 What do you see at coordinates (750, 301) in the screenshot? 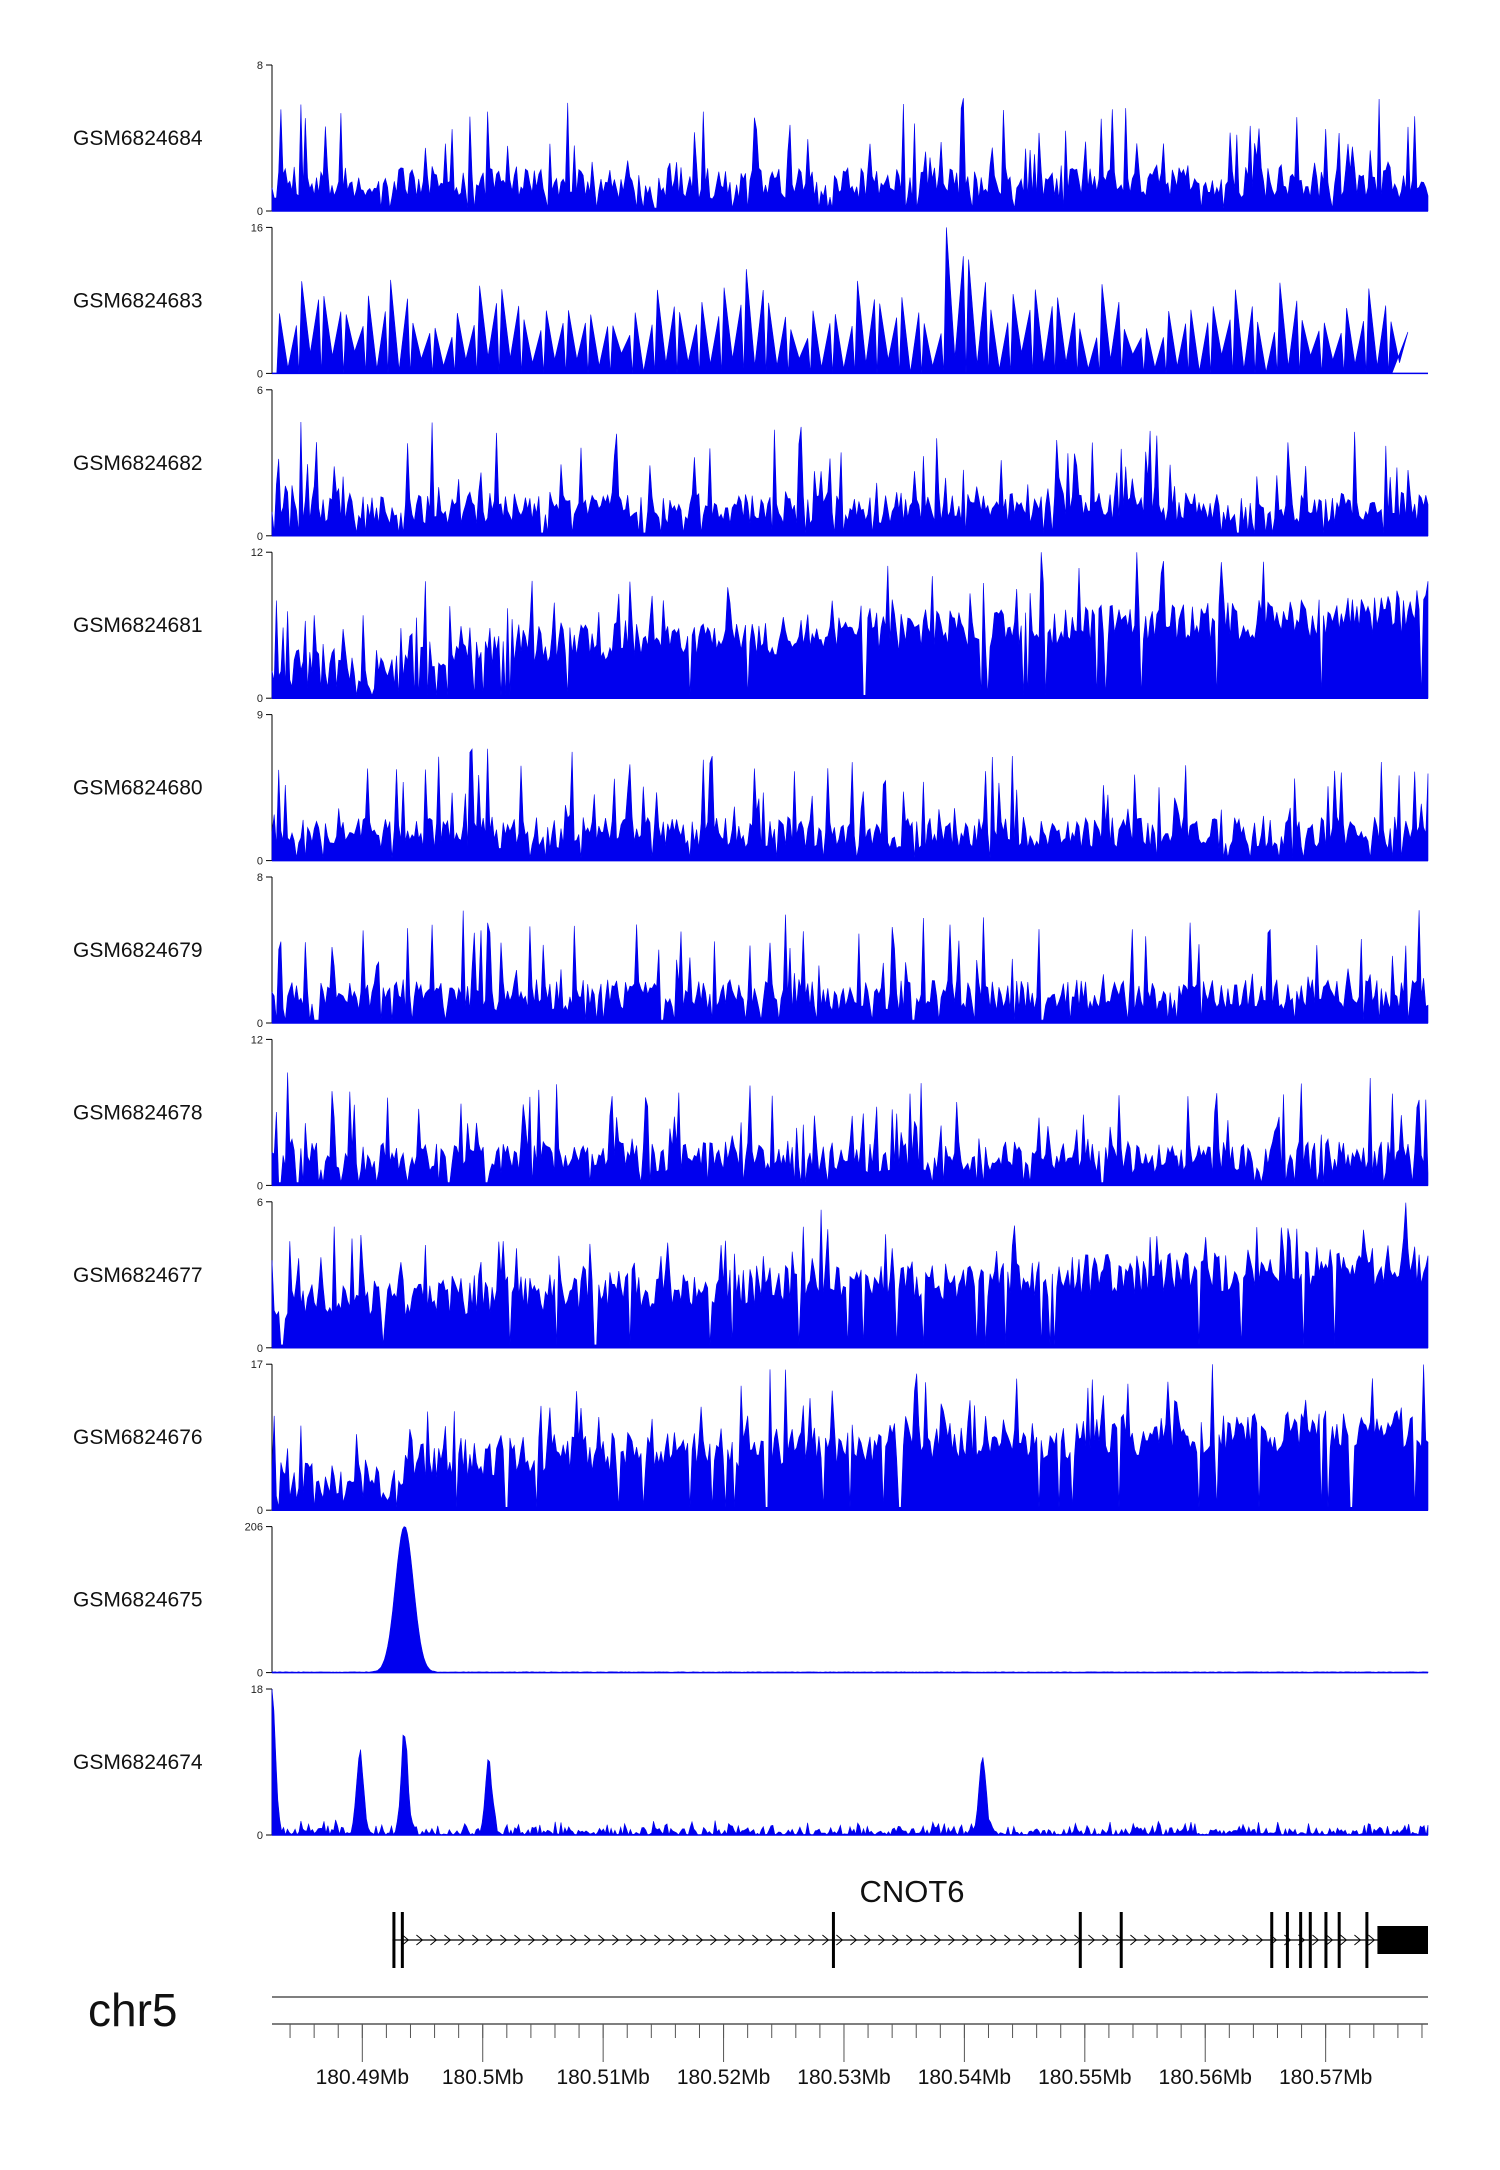
I see `track-GSM6824683: GSM6824683 16 0` at bounding box center [750, 301].